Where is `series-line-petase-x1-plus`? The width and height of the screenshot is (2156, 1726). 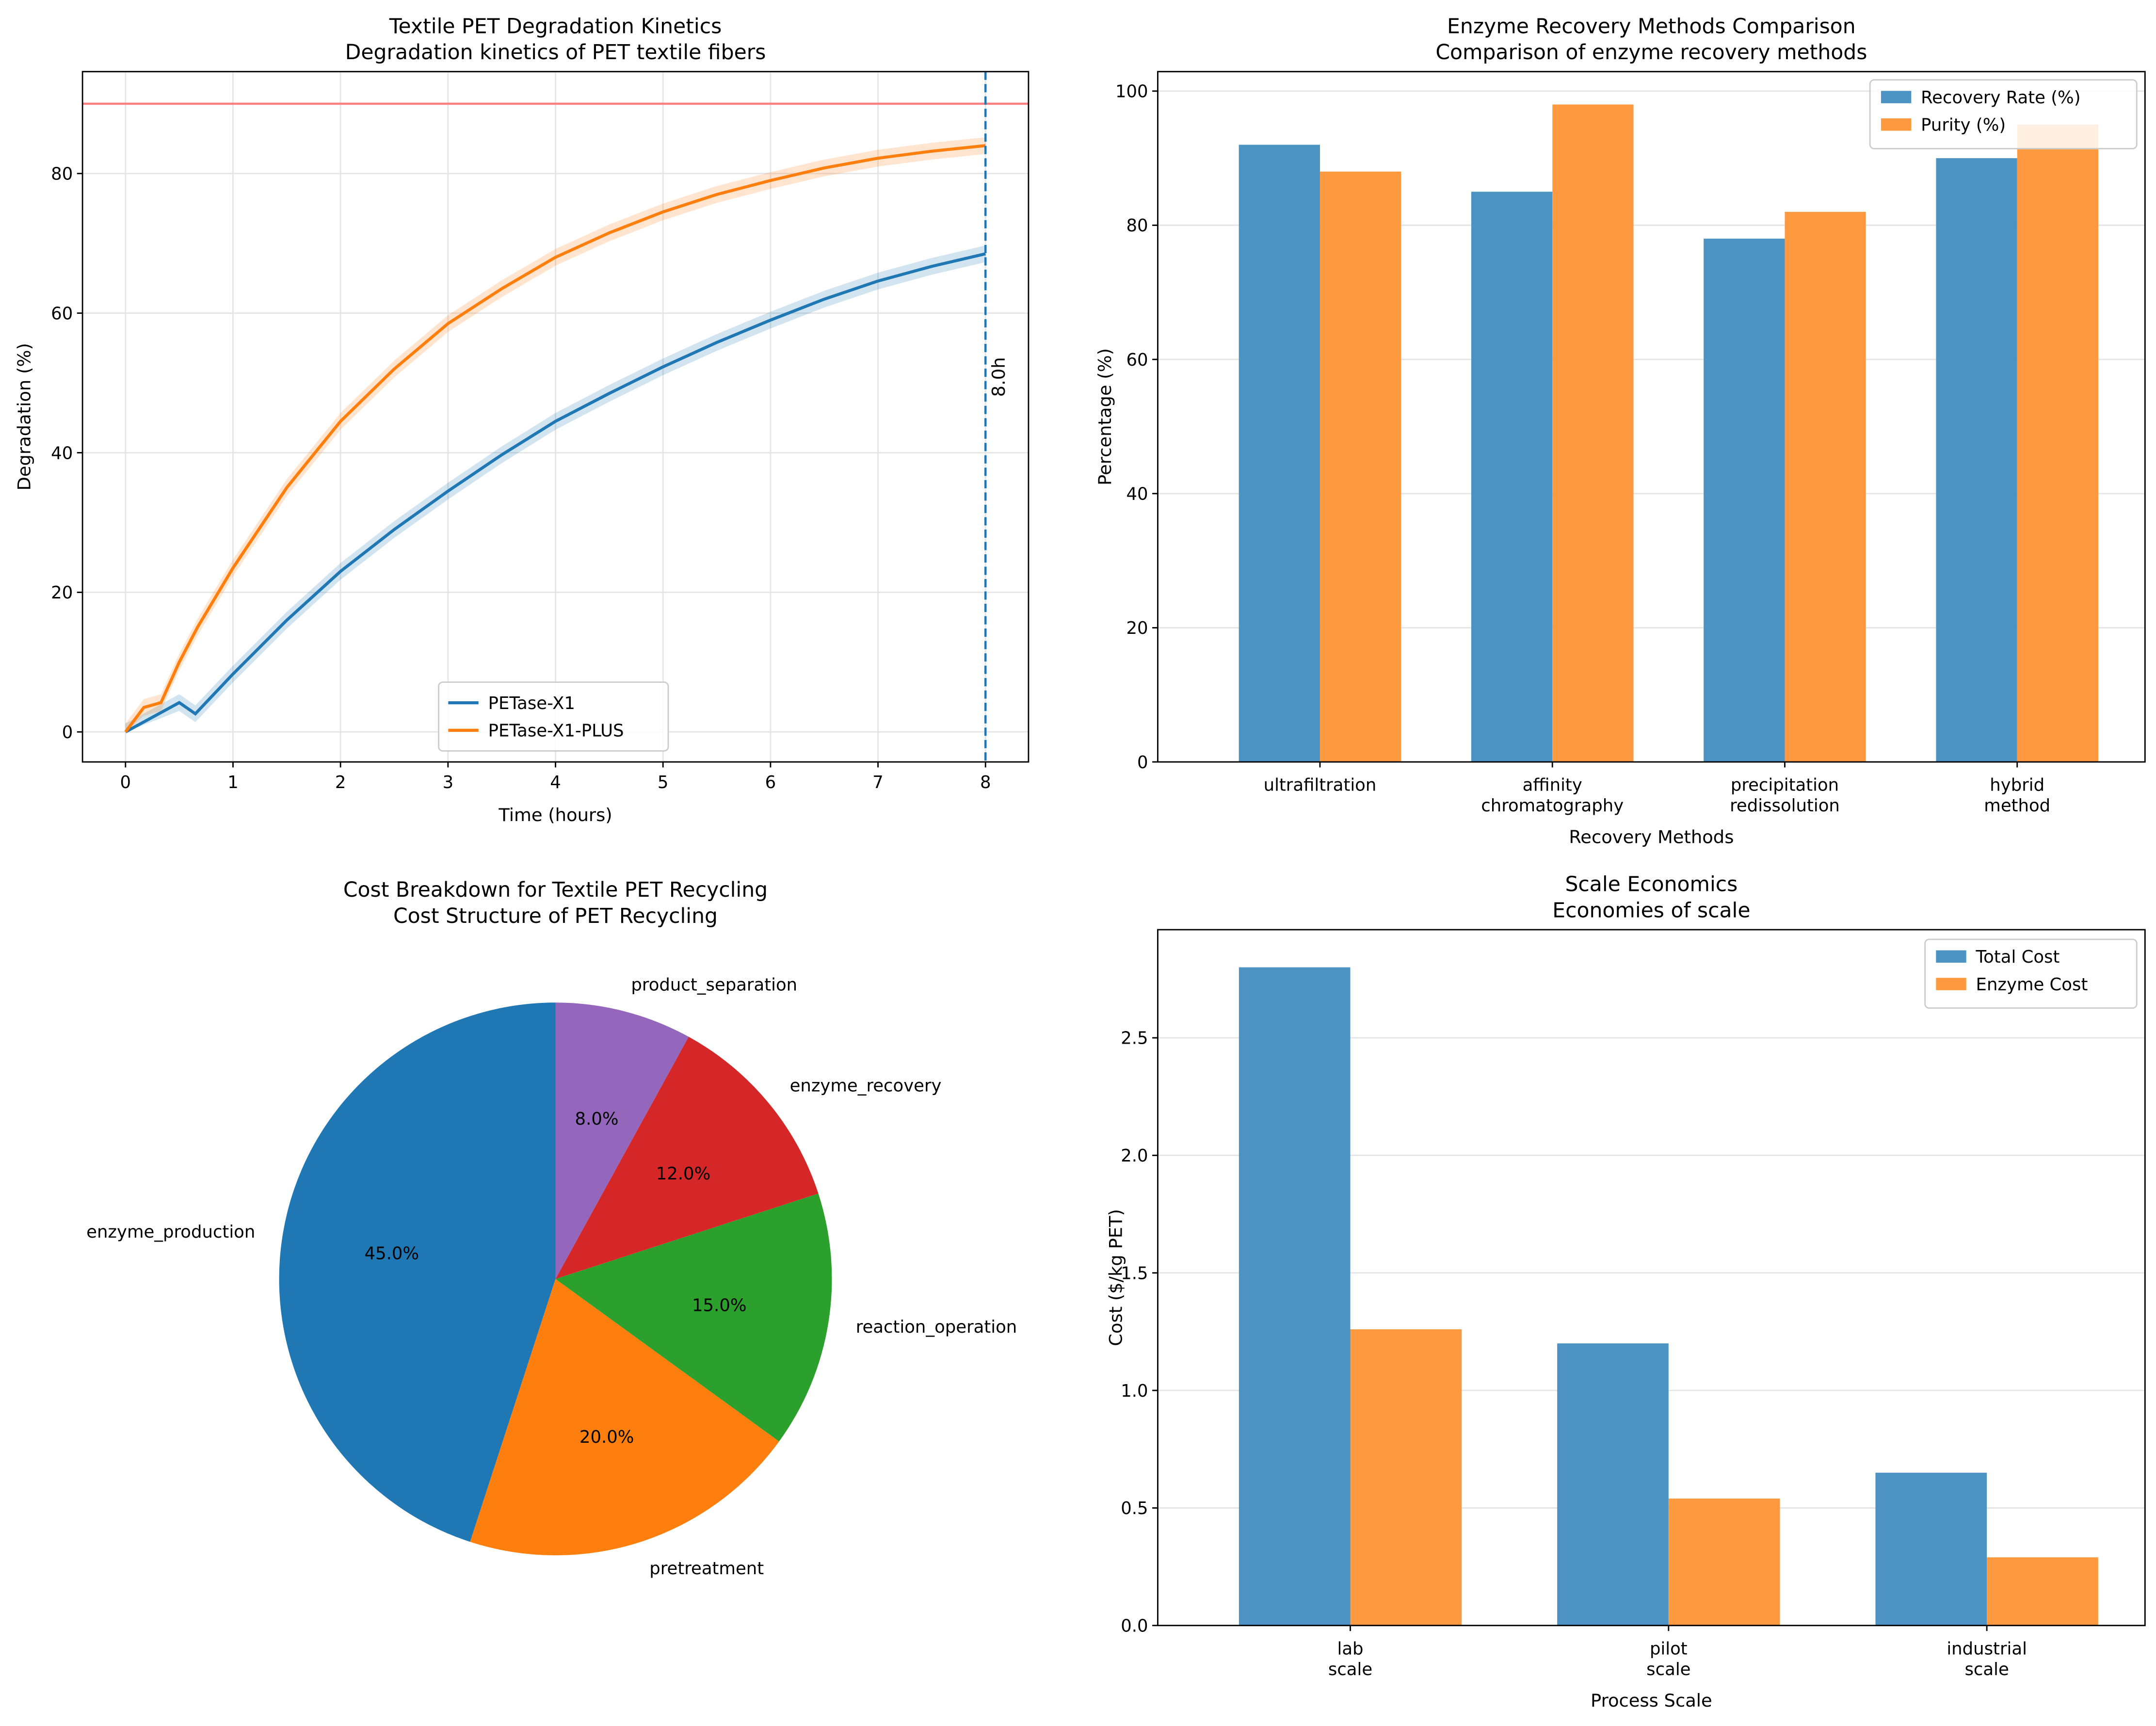
series-line-petase-x1-plus is located at coordinates (555, 438).